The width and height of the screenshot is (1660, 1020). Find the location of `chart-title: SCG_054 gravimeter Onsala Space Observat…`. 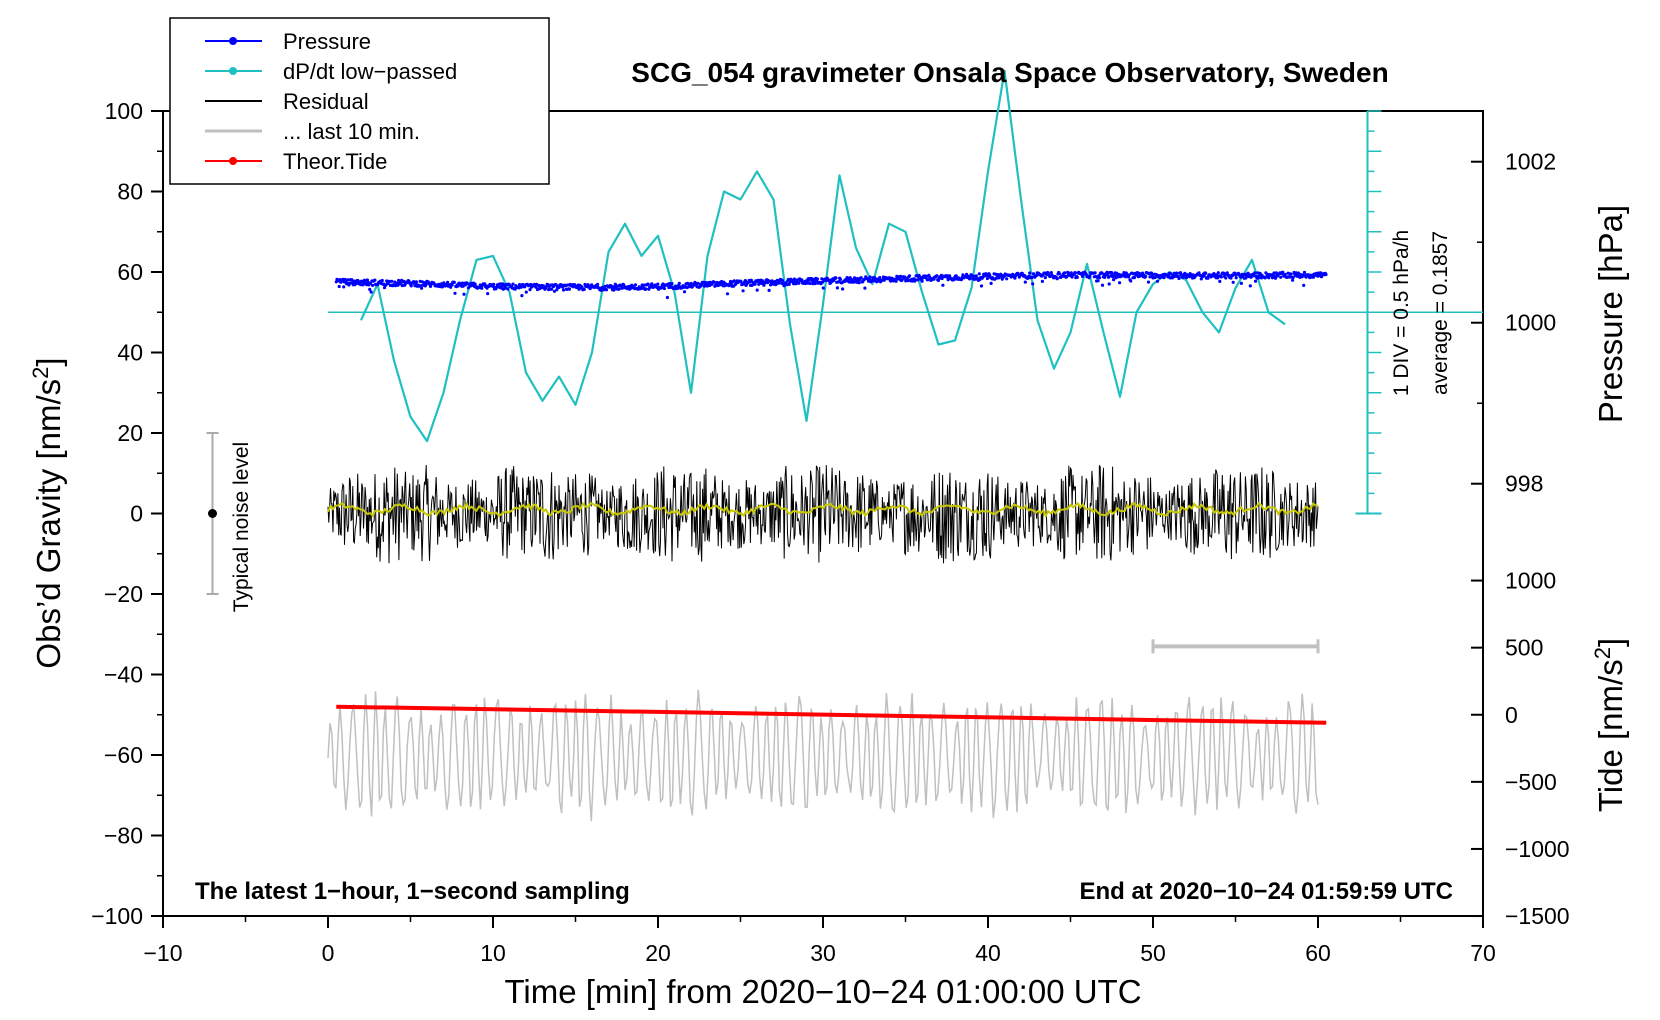

chart-title: SCG_054 gravimeter Onsala Space Observat… is located at coordinates (1009, 72).